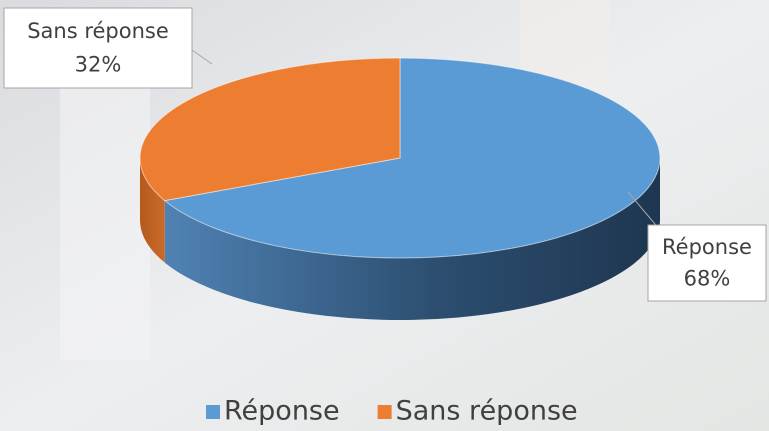  Describe the element at coordinates (282, 411) in the screenshot. I see `legend-label: Réponse` at that location.